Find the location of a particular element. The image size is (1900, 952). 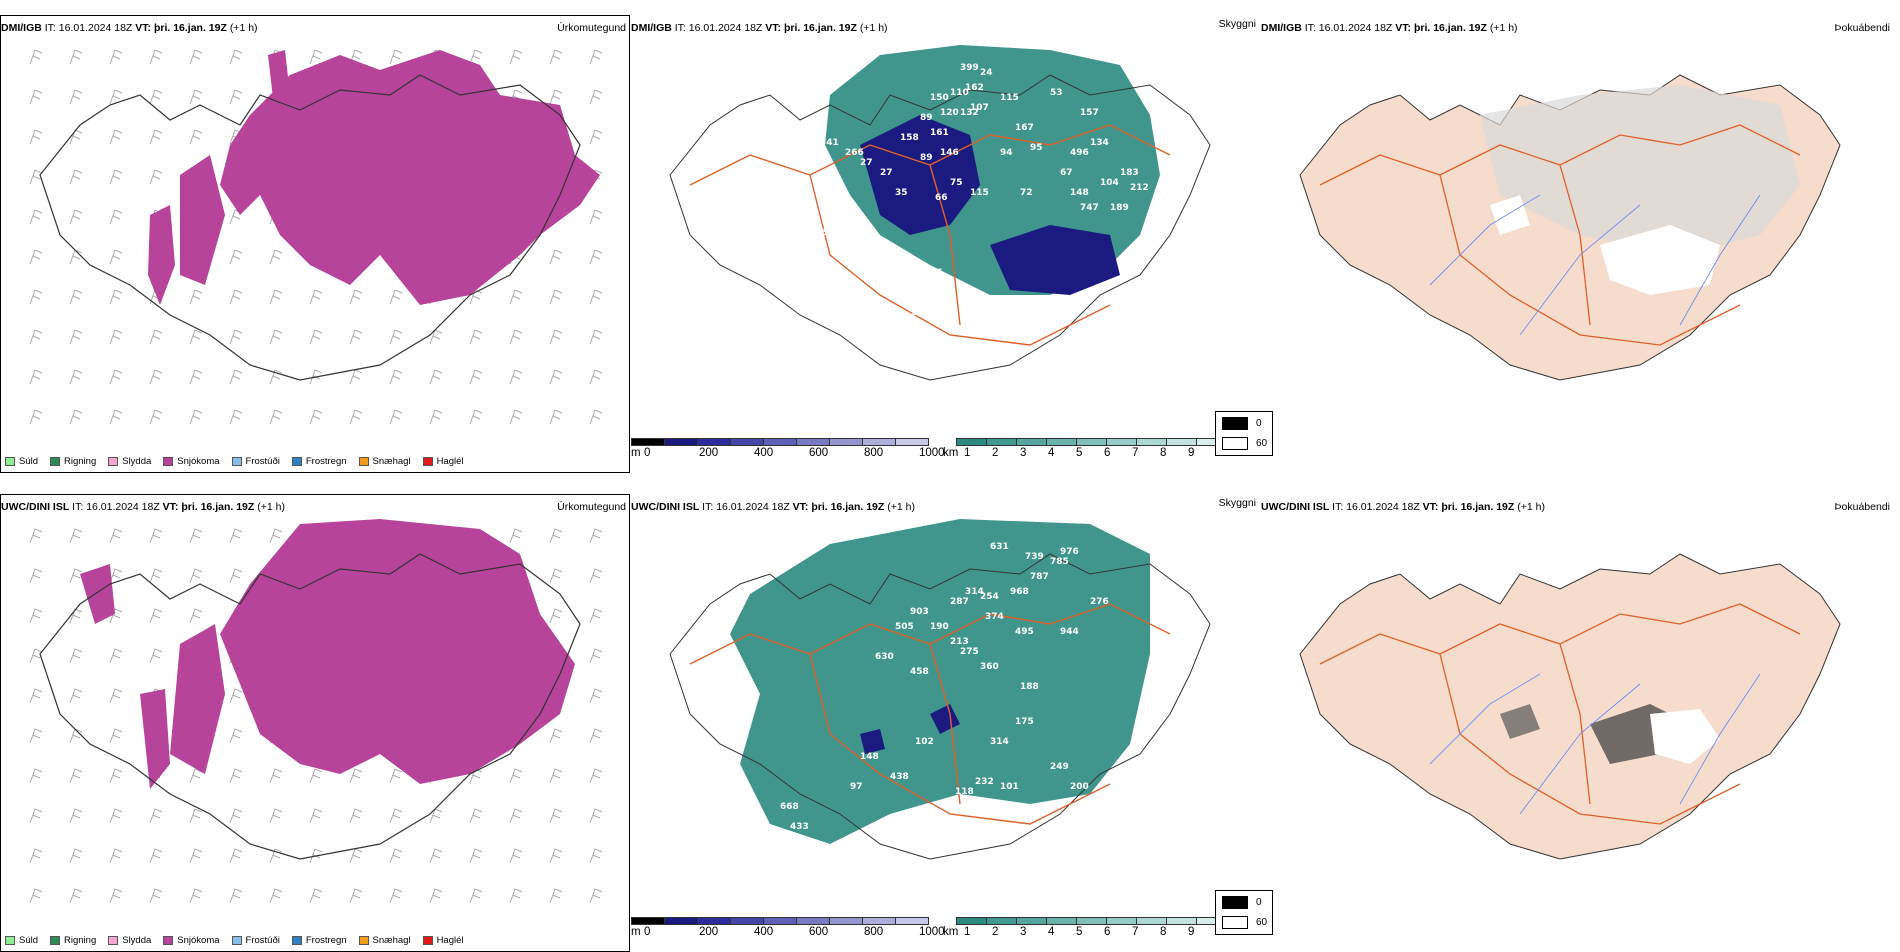

legend-item: Slydda is located at coordinates (129, 940).